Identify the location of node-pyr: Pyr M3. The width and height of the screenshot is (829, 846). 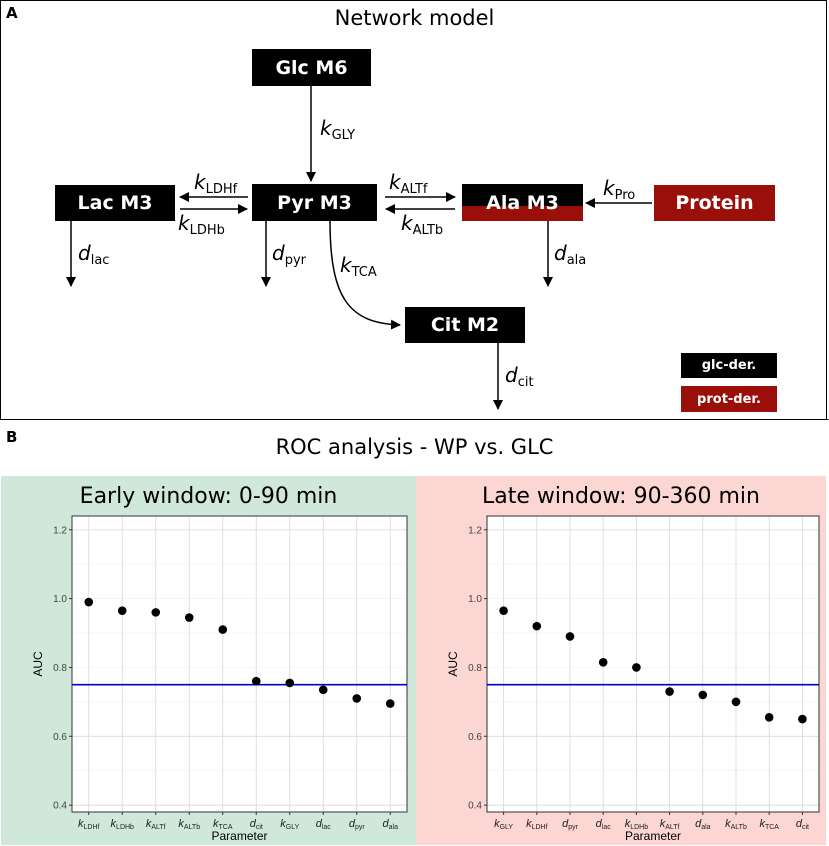
(314, 202).